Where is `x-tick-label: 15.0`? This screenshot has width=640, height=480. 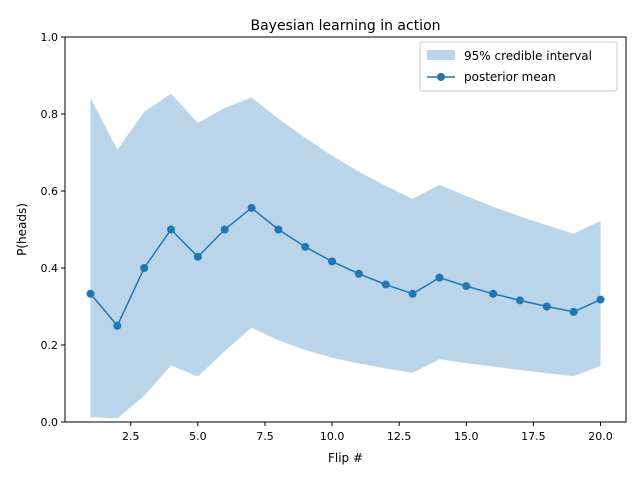 x-tick-label: 15.0 is located at coordinates (466, 436).